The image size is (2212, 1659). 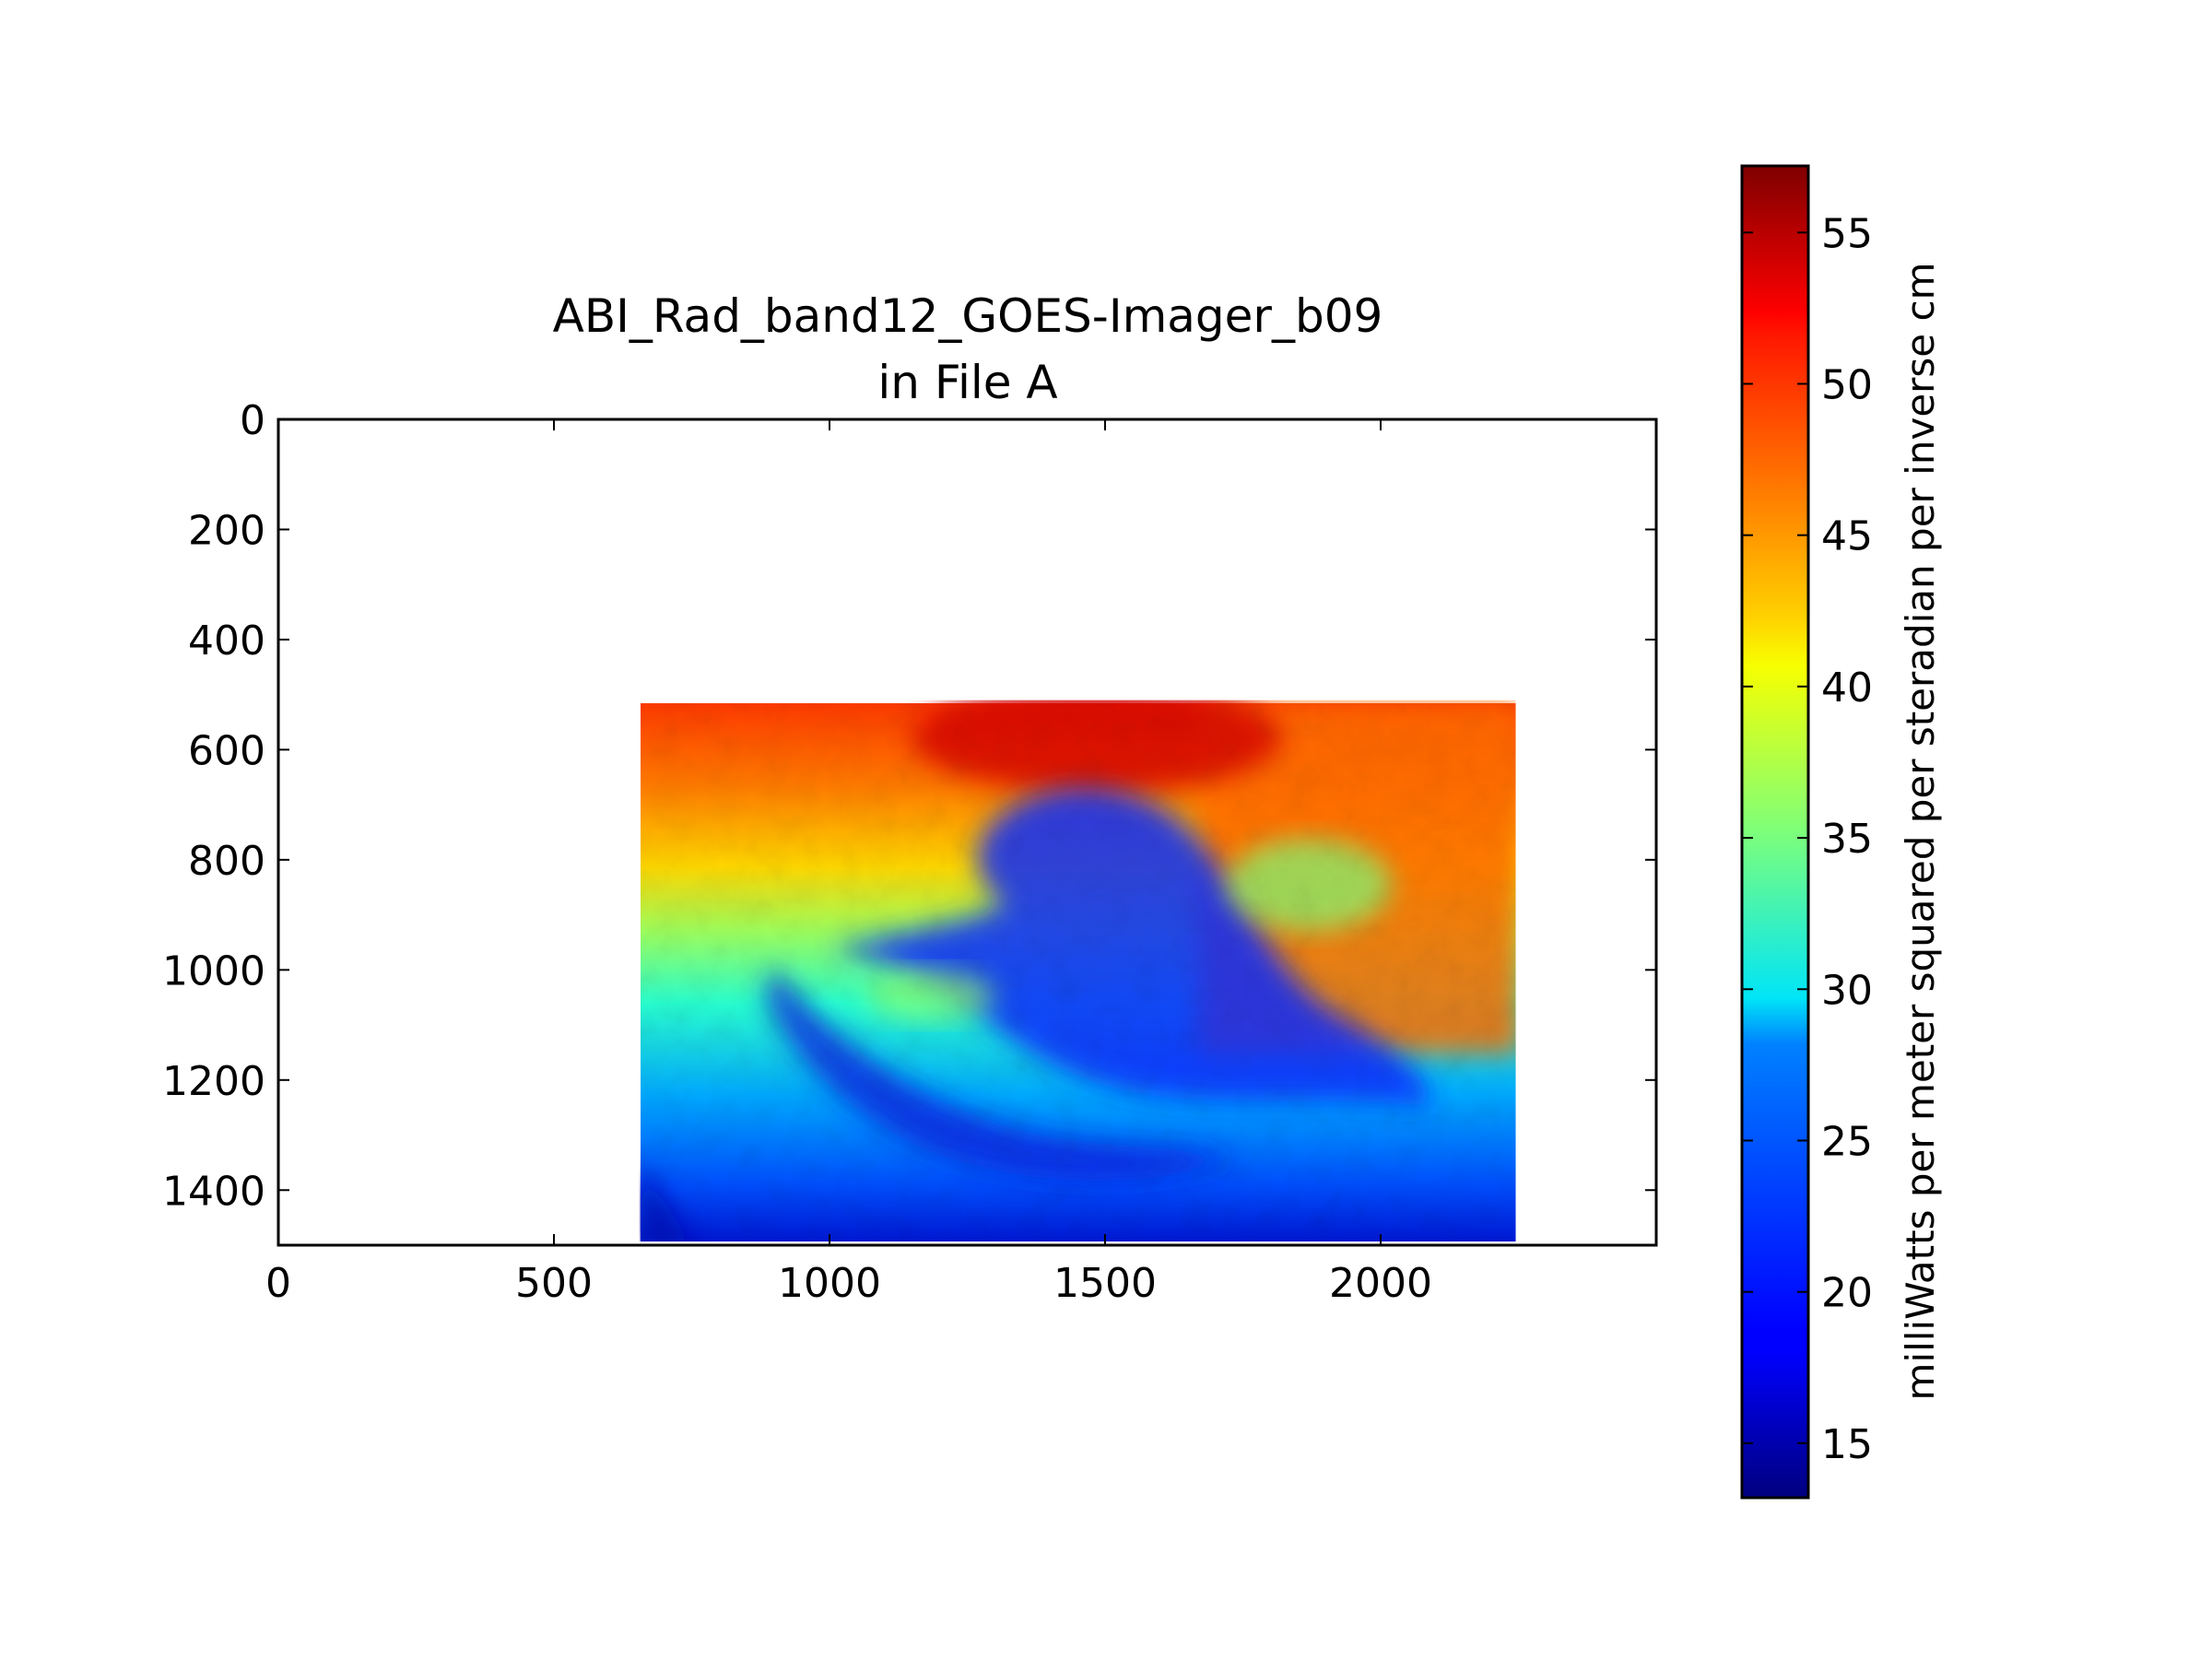 What do you see at coordinates (1847, 1141) in the screenshot?
I see `colorbar-tick-label: 25` at bounding box center [1847, 1141].